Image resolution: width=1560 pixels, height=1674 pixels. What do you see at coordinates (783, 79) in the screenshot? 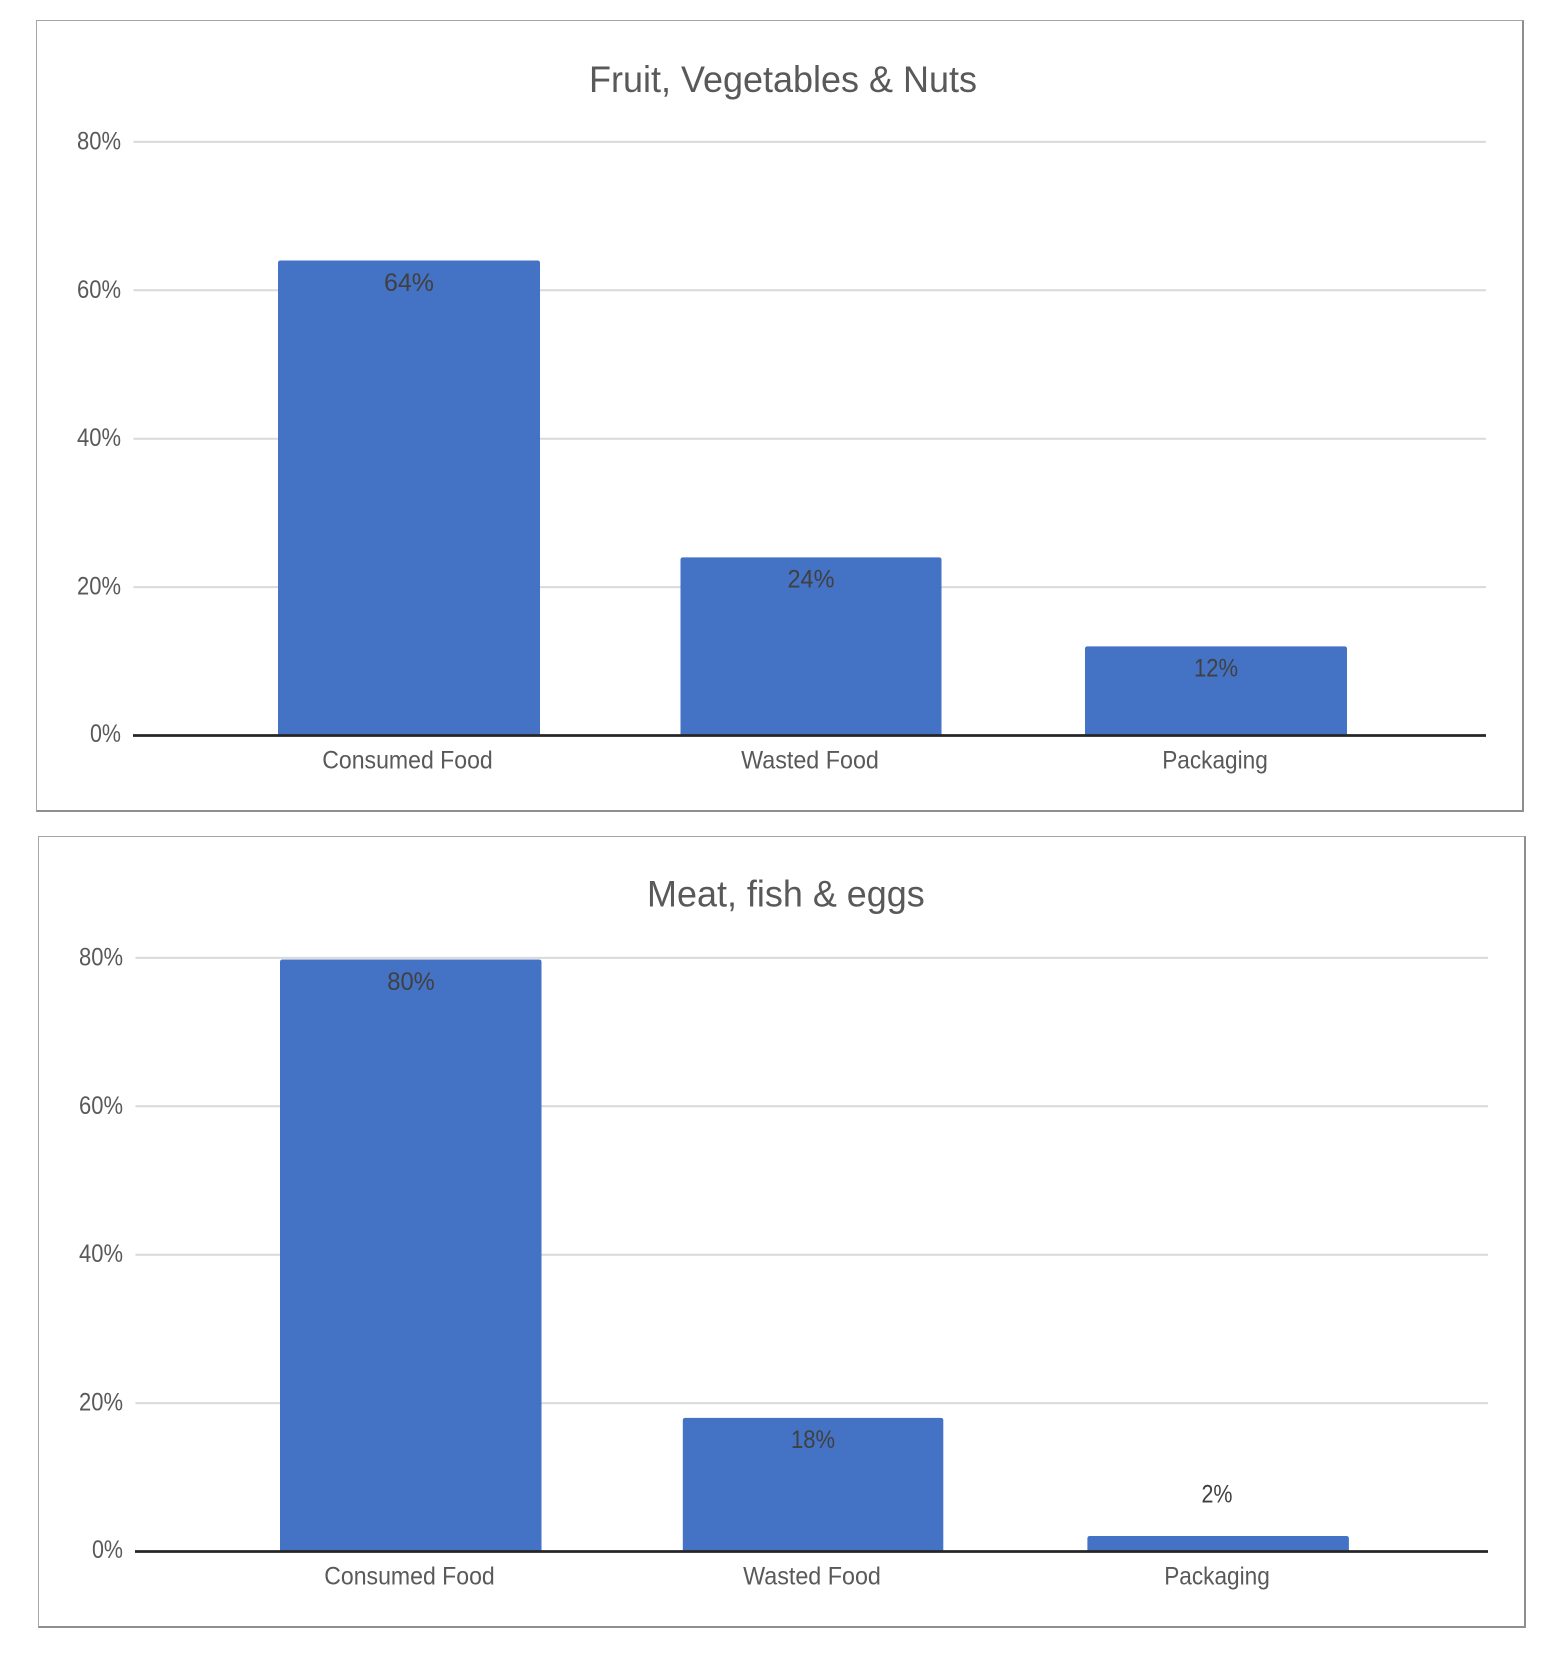
I see `svg-text: Fruit, Vegetables & Nuts` at bounding box center [783, 79].